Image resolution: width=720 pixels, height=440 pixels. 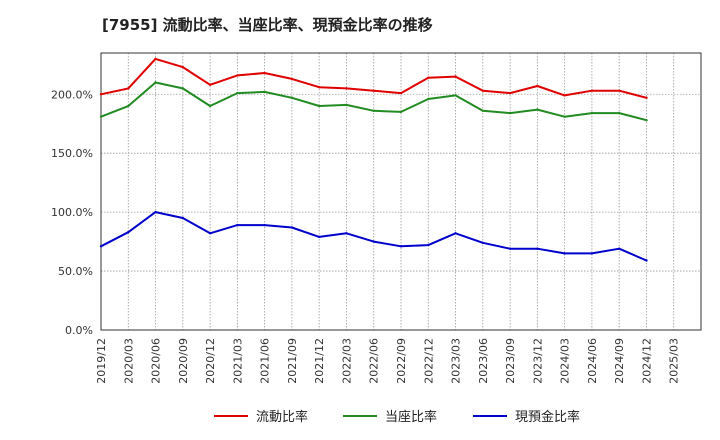 What do you see at coordinates (292, 361) in the screenshot?
I see `x-tick-label: 2021/09` at bounding box center [292, 361].